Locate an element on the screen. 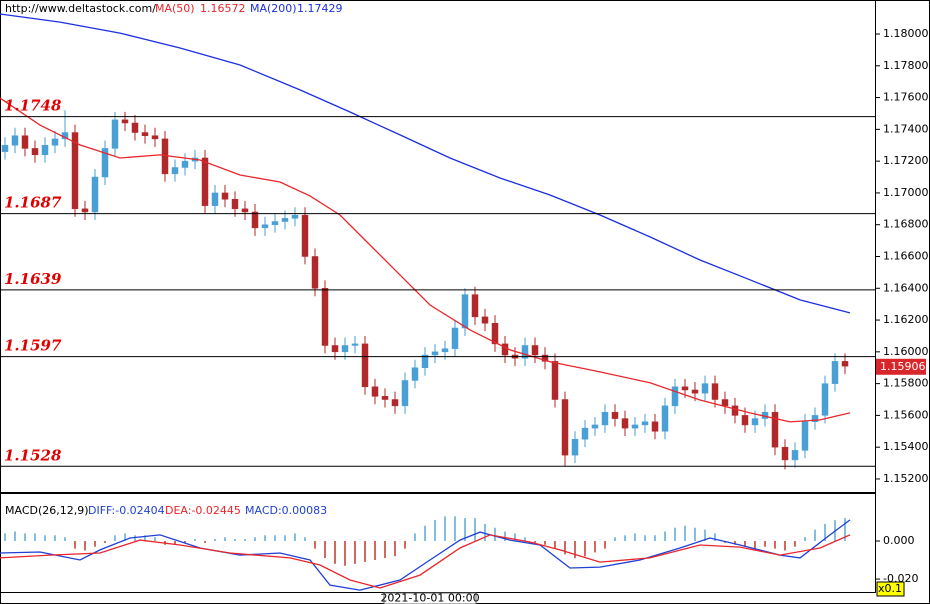 Image resolution: width=930 pixels, height=604 pixels. level-label: 1.1639 is located at coordinates (33, 279).